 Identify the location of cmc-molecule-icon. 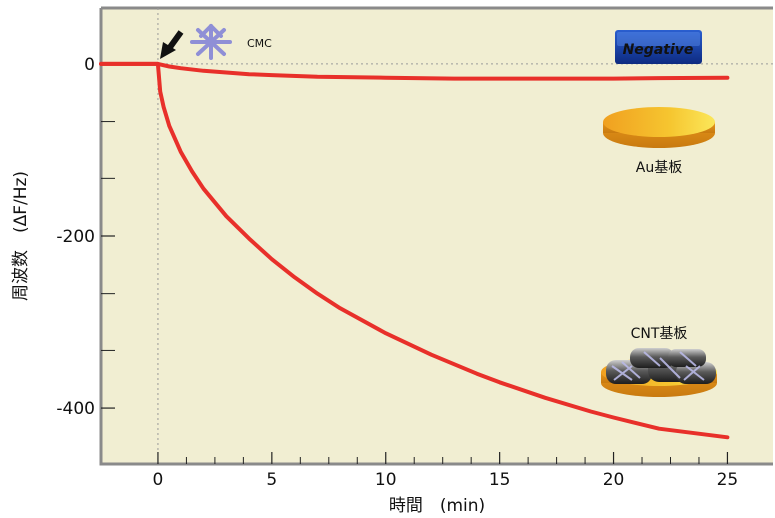
(211, 42).